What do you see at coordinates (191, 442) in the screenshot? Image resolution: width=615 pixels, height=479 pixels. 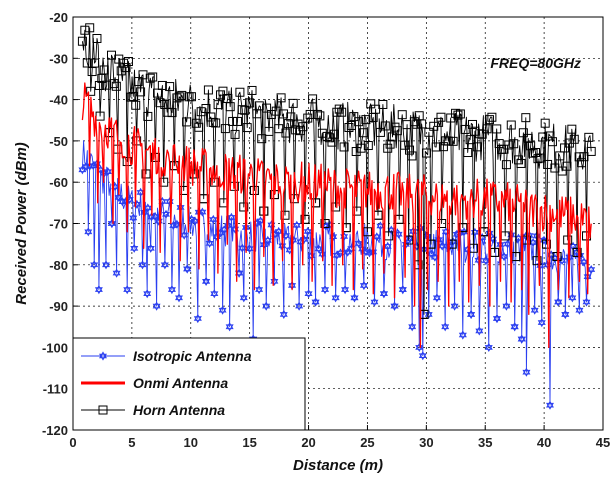 I see `x-tick-label: 10` at bounding box center [191, 442].